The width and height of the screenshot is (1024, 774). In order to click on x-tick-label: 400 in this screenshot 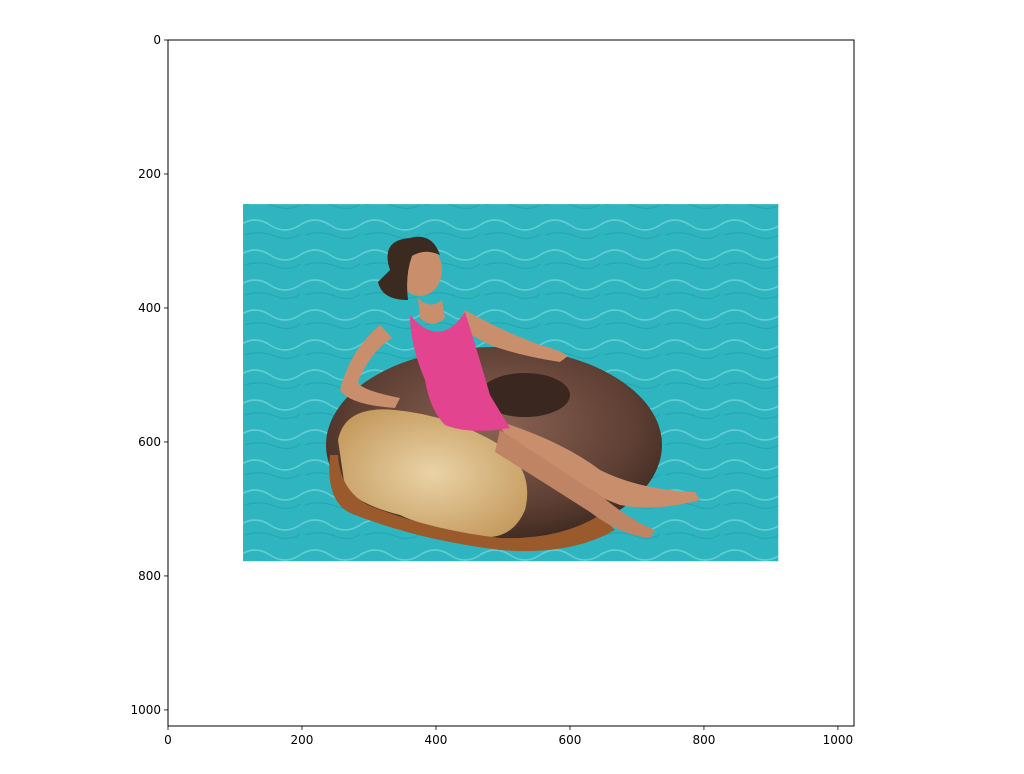, I will do `click(436, 740)`.